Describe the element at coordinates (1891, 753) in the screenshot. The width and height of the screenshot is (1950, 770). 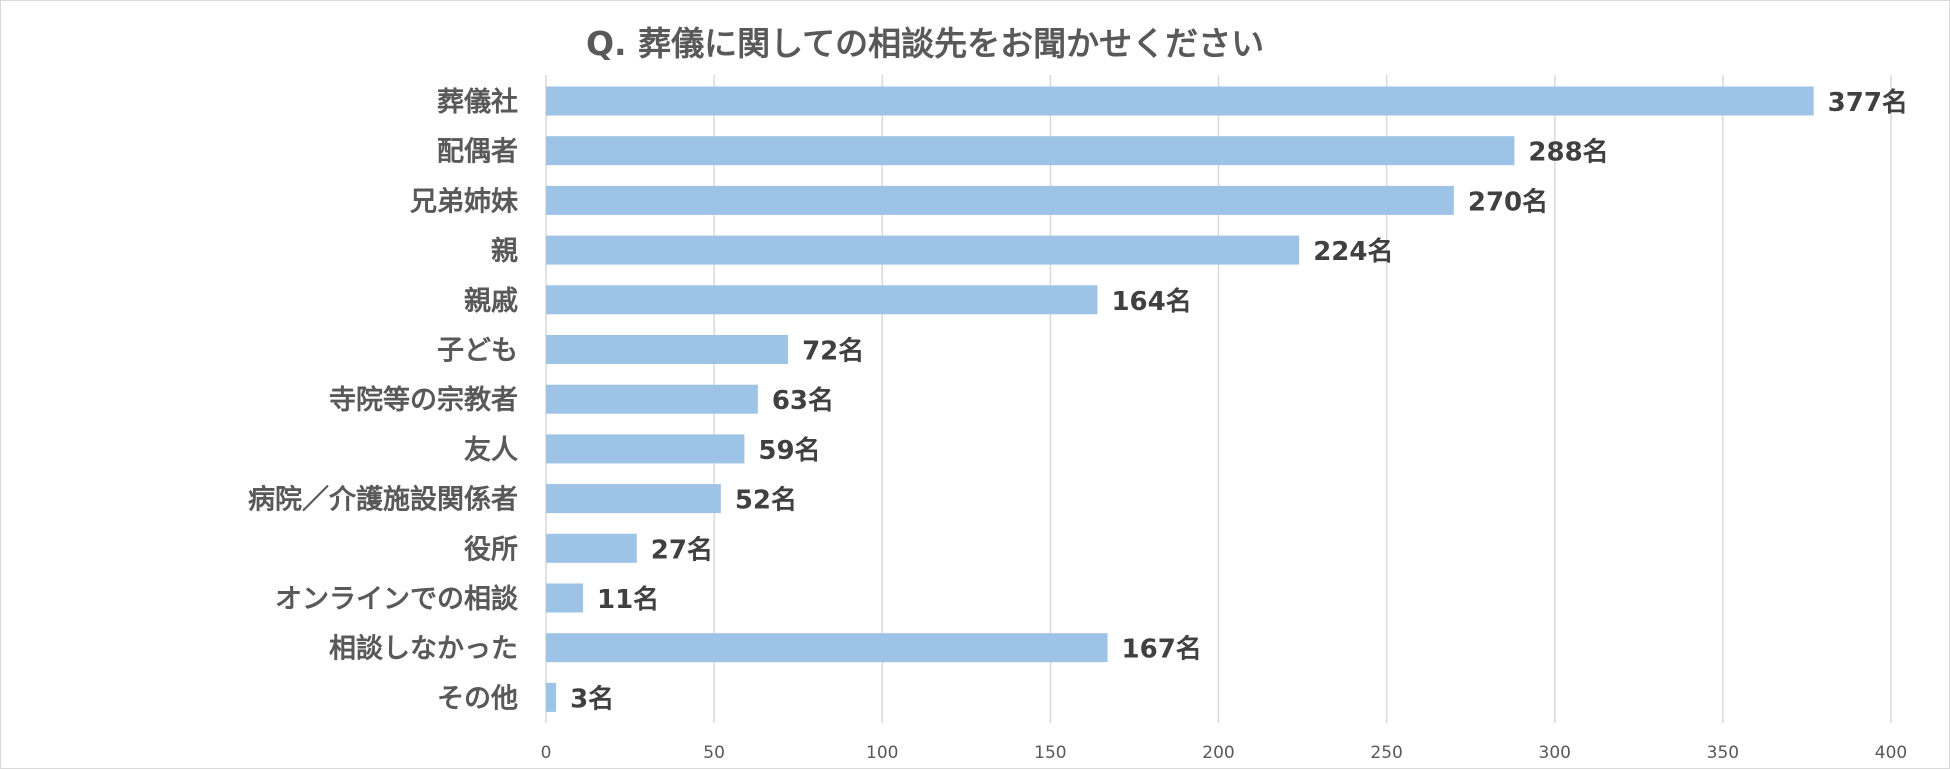
I see `x-tick-label: 400` at that location.